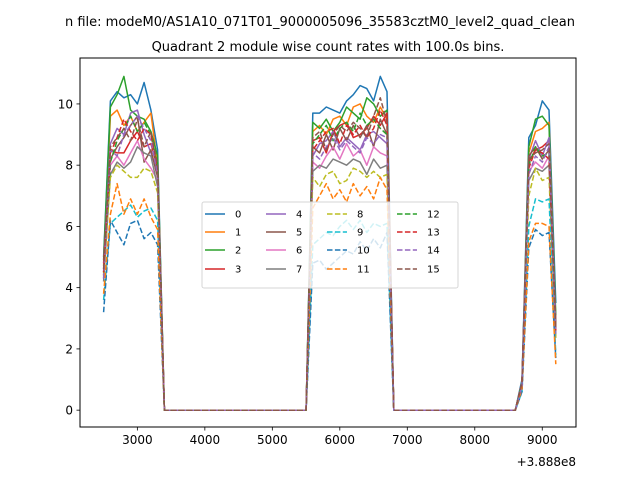 This screenshot has width=640, height=485. I want to click on legend-label-4: 4, so click(299, 215).